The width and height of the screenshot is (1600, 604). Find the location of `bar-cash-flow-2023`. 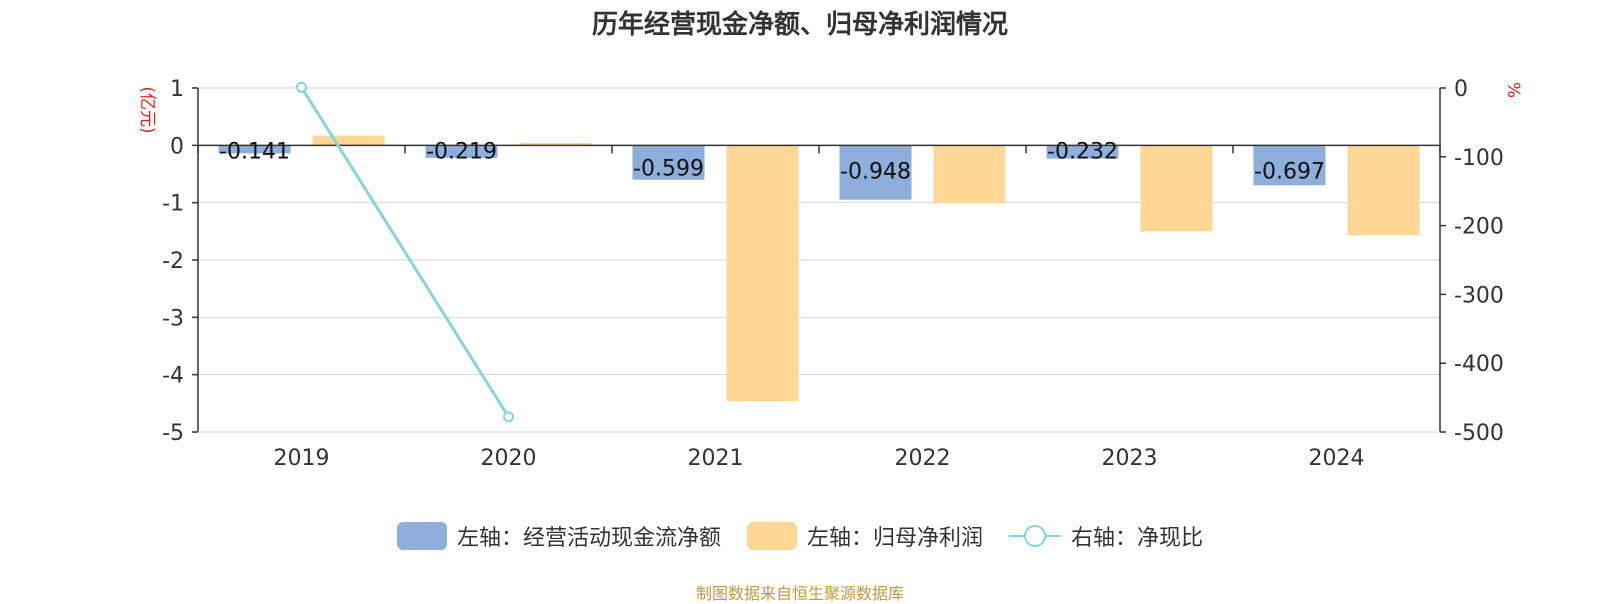

bar-cash-flow-2023 is located at coordinates (1082, 152).